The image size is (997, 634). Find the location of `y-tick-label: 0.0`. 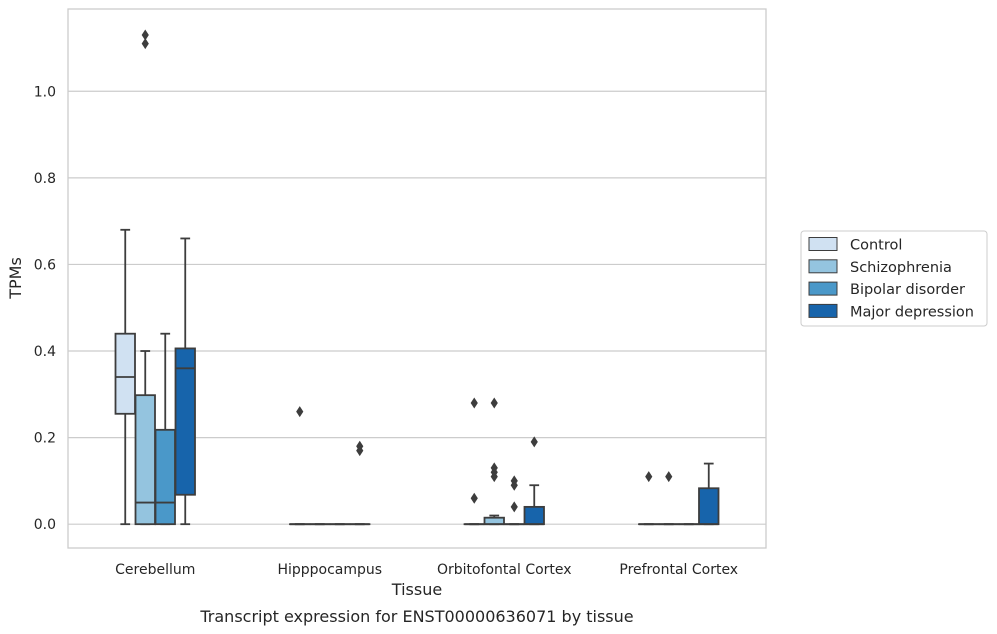

y-tick-label: 0.0 is located at coordinates (45, 525).